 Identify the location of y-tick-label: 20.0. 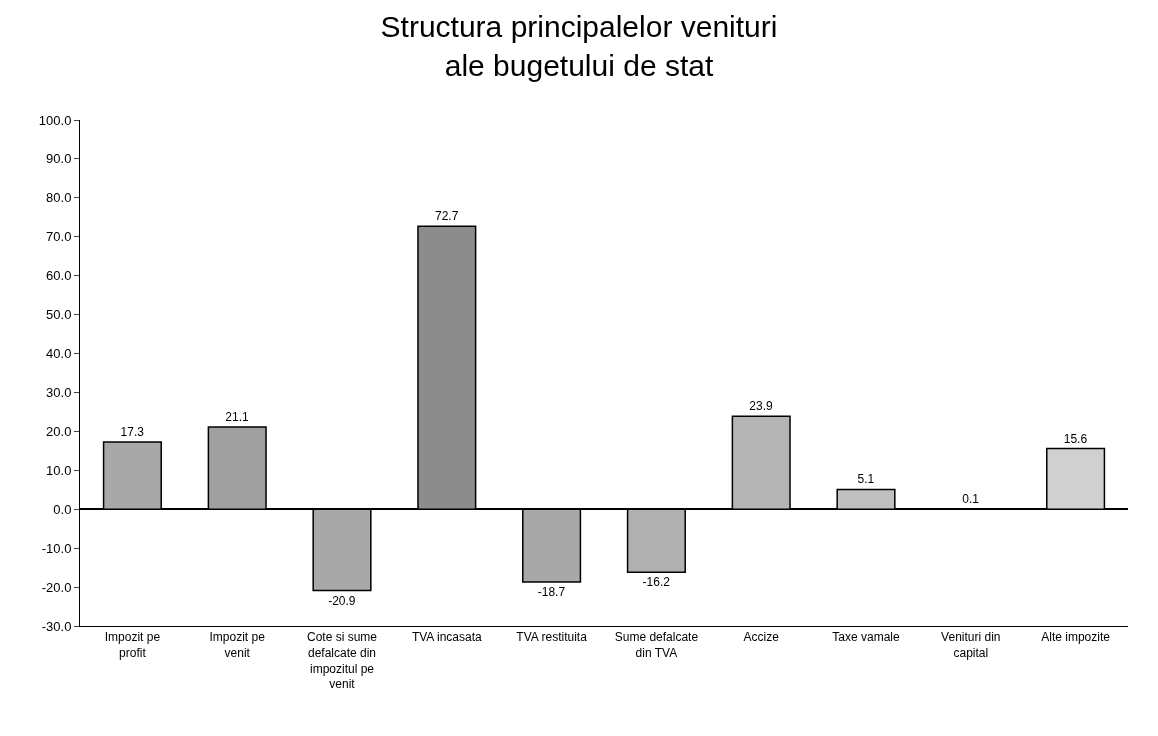
(59, 431).